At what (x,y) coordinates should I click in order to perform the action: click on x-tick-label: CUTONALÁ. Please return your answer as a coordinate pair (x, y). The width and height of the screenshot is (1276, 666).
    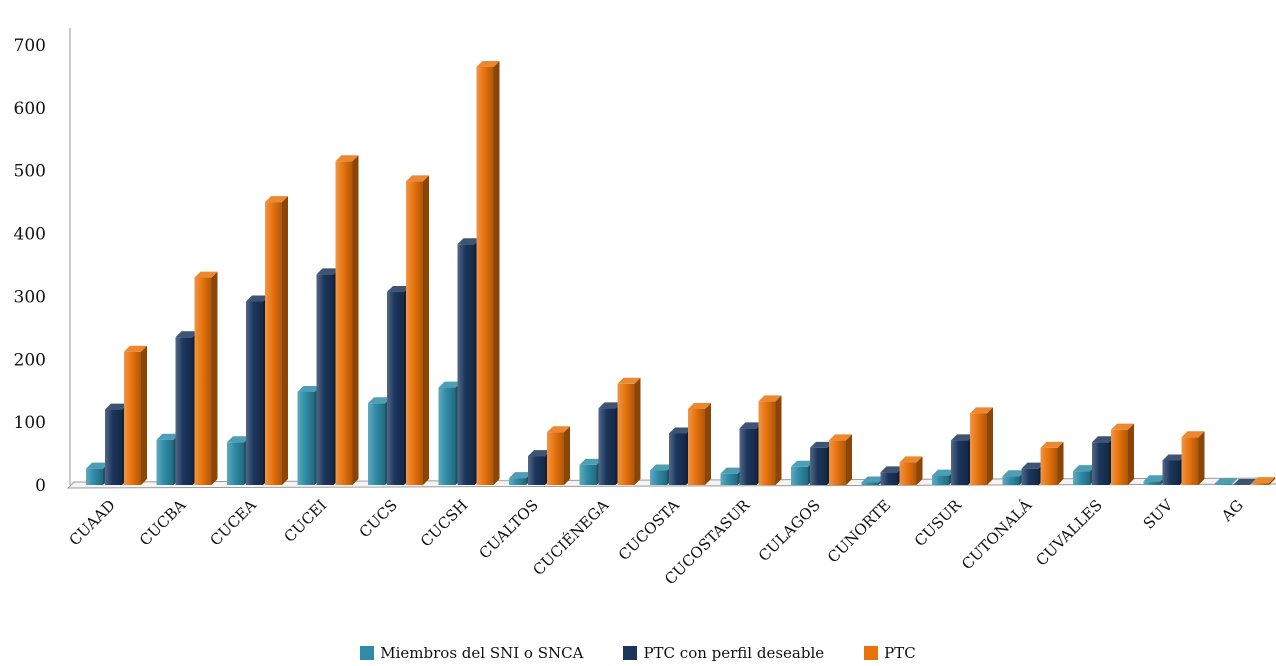
    Looking at the image, I should click on (996, 534).